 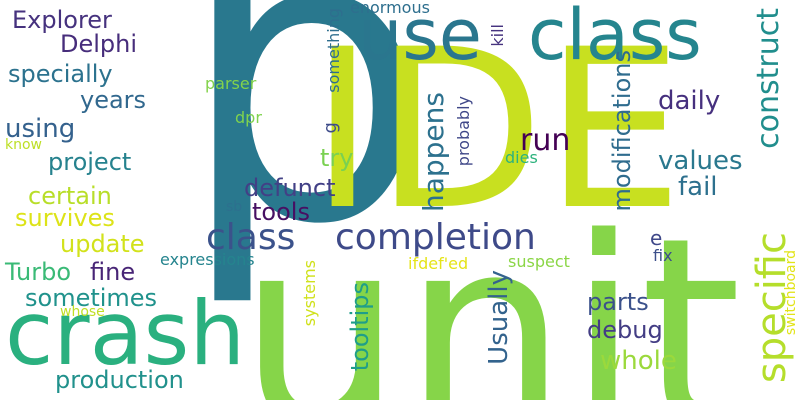 I want to click on word-run: run, so click(x=545, y=140).